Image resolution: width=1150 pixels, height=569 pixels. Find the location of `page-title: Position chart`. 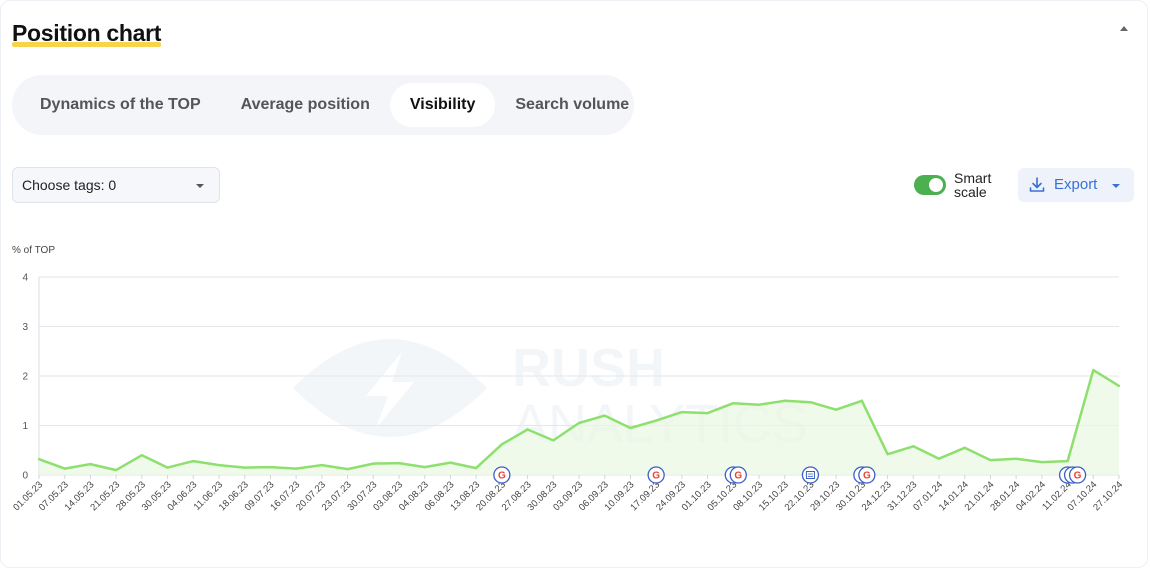

page-title: Position chart is located at coordinates (86, 33).